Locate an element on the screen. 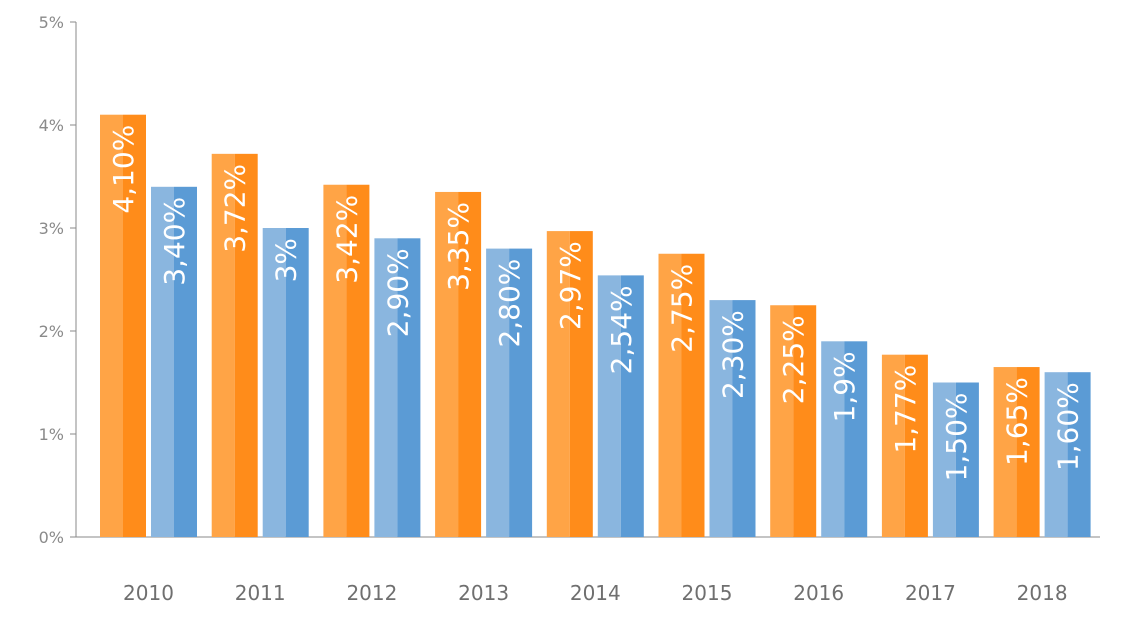  x-category-label: 2014 is located at coordinates (595, 593).